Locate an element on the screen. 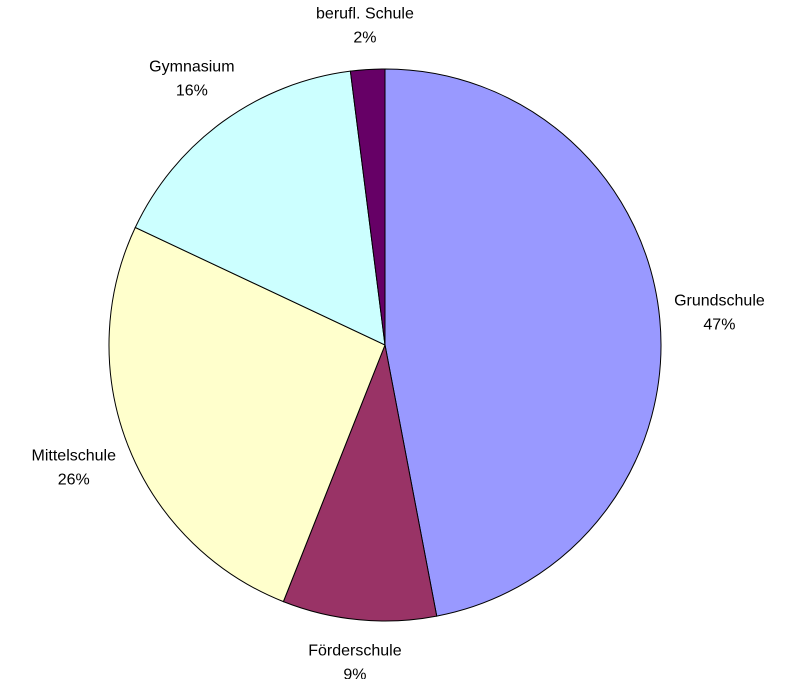  slice-label: berufl. Schule is located at coordinates (365, 14).